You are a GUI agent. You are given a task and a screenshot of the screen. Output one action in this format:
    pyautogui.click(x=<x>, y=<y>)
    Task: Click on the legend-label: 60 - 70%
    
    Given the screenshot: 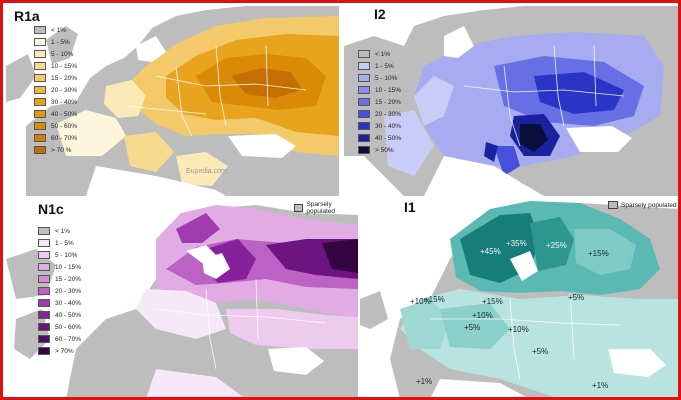 What is the action you would take?
    pyautogui.click(x=68, y=339)
    